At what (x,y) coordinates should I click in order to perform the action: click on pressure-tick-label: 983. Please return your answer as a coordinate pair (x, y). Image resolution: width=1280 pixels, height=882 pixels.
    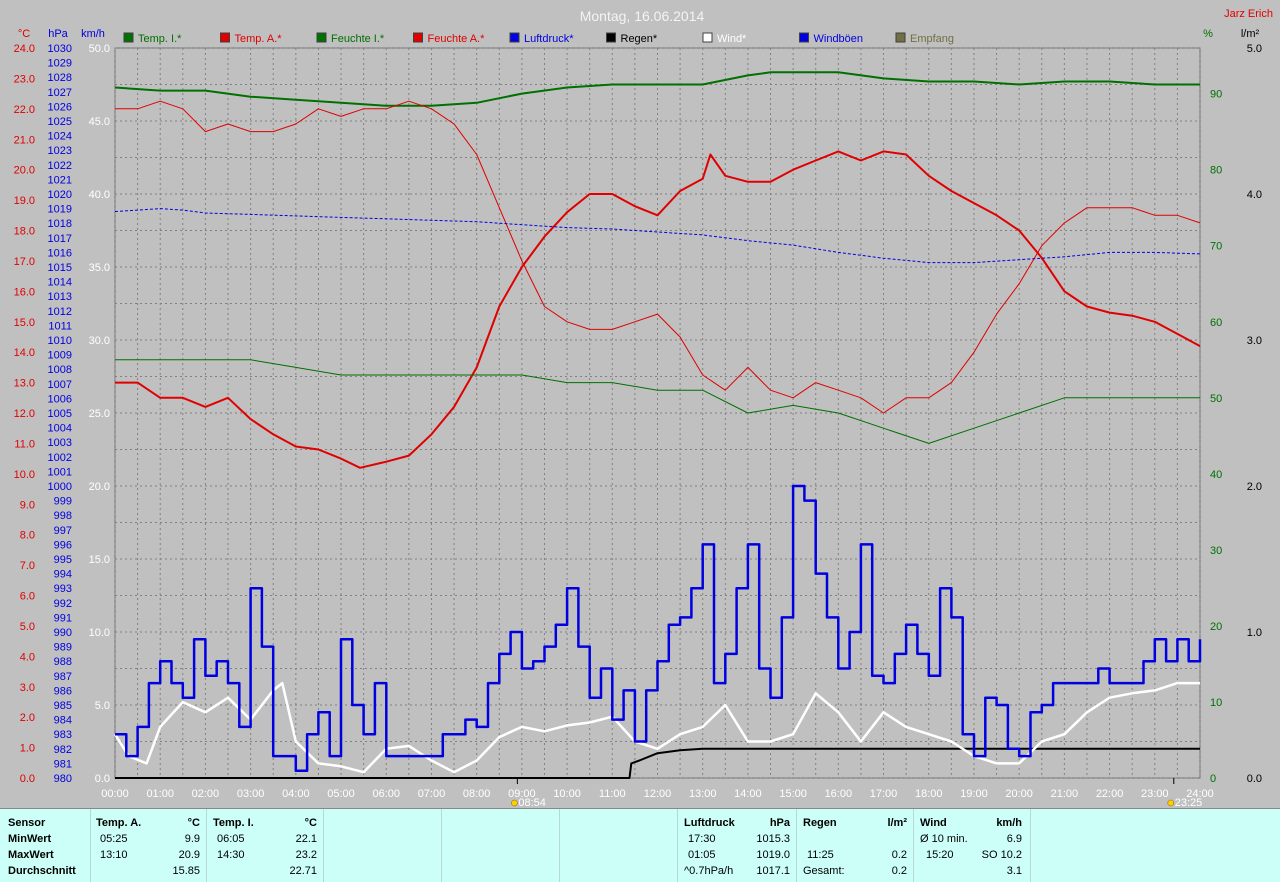
    Looking at the image, I should click on (63, 735).